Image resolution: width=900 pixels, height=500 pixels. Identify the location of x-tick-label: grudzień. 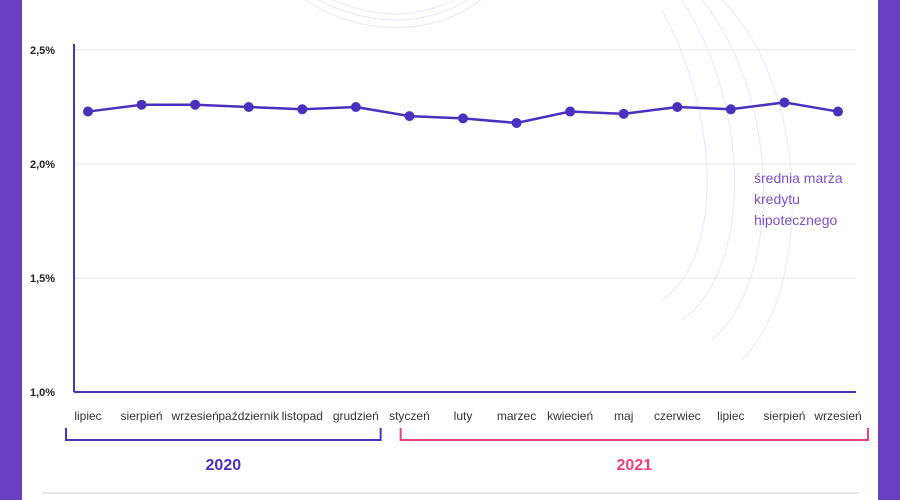
(356, 416).